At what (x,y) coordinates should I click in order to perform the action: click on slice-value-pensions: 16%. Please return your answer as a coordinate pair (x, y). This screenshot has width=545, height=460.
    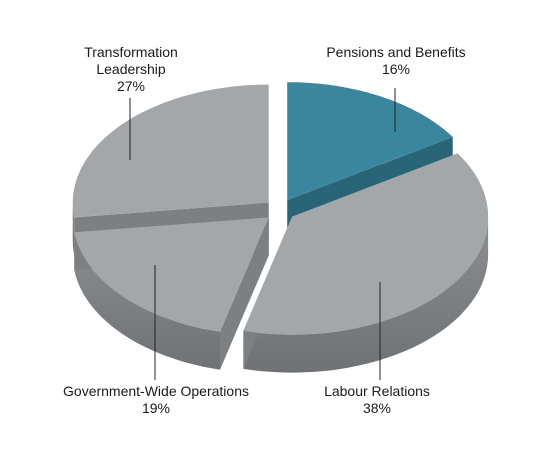
    Looking at the image, I should click on (396, 69).